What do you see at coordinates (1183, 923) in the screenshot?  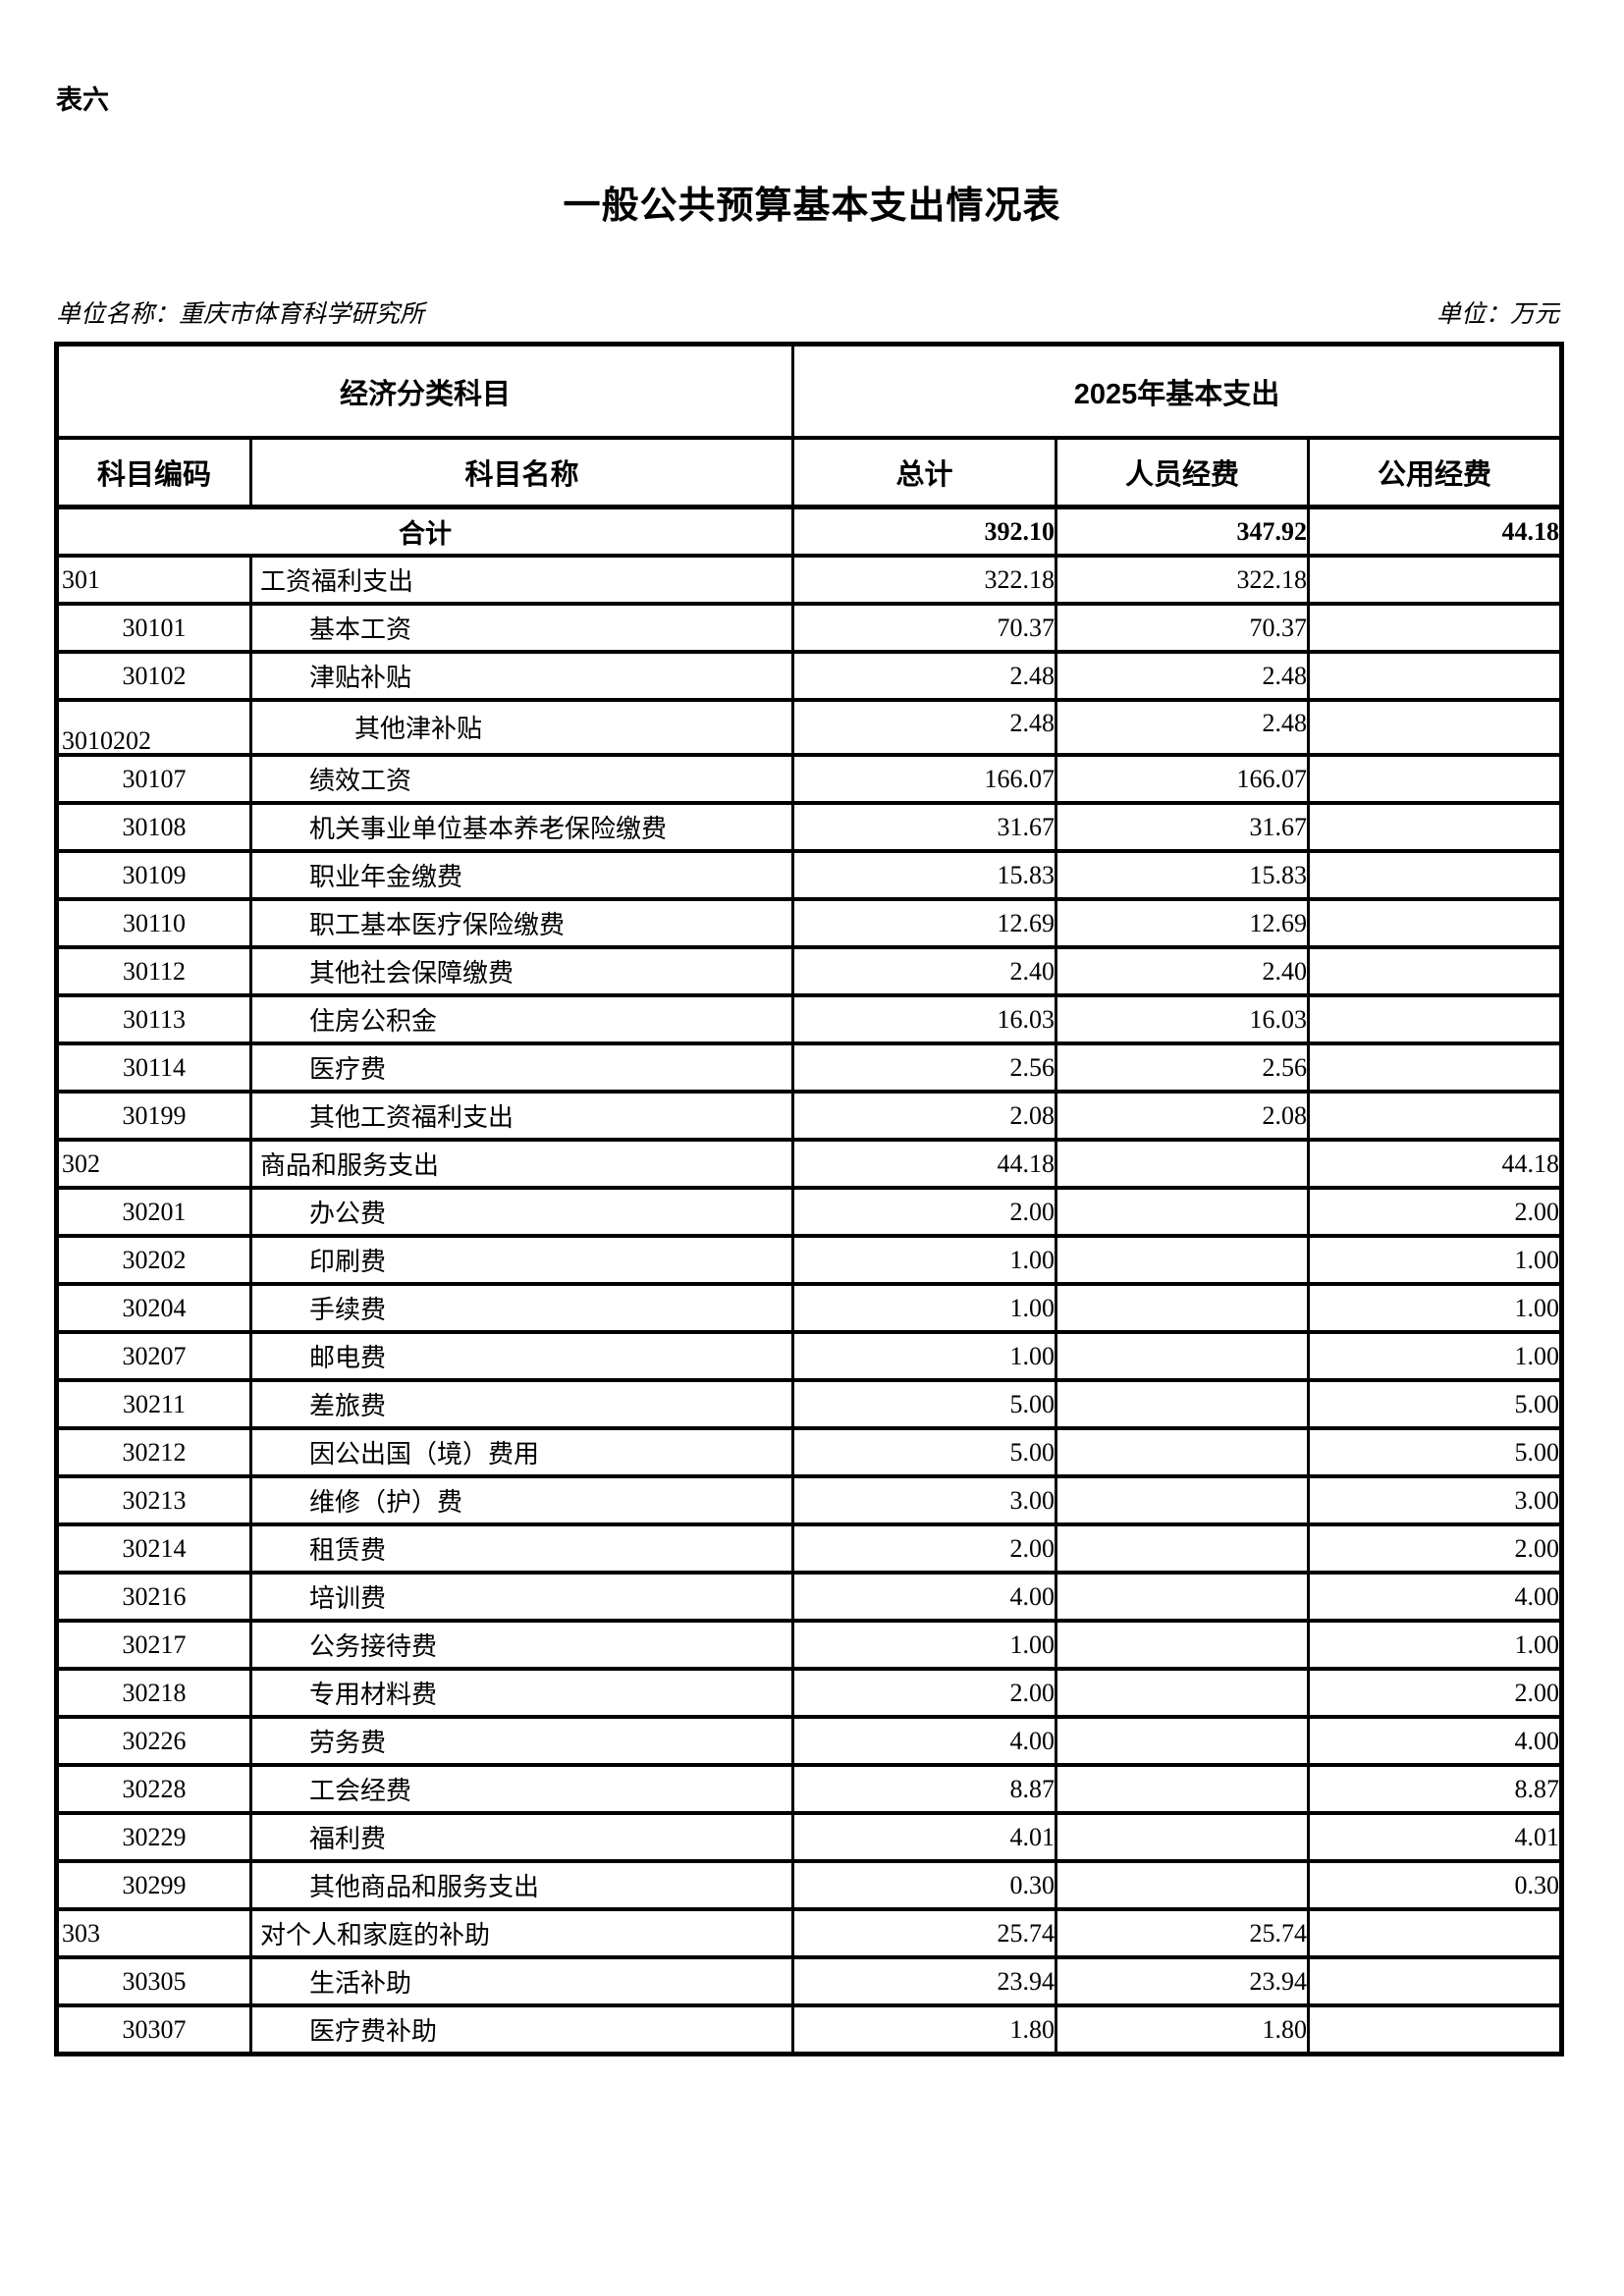 I see `personnel-cell: 12.69` at bounding box center [1183, 923].